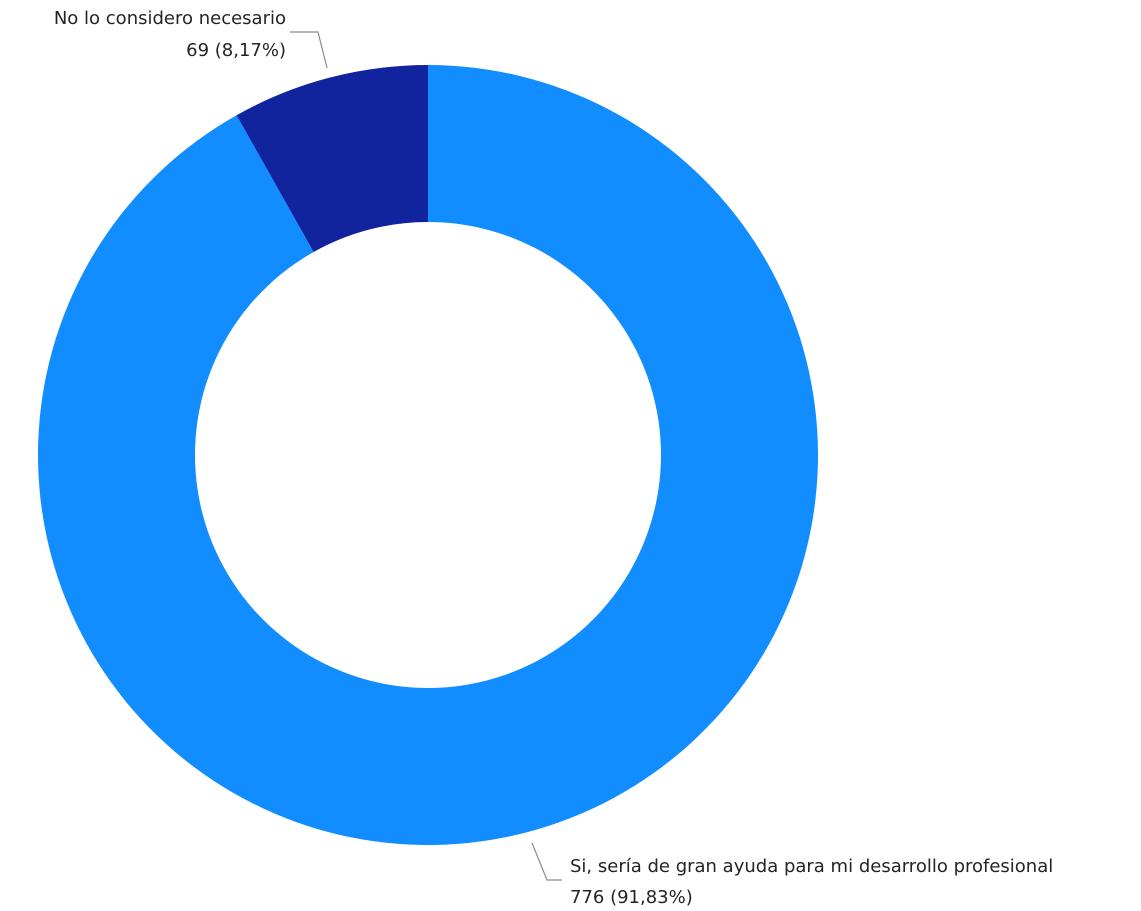  I want to click on slice-label-no-necesario: No lo considero necesario, so click(170, 18).